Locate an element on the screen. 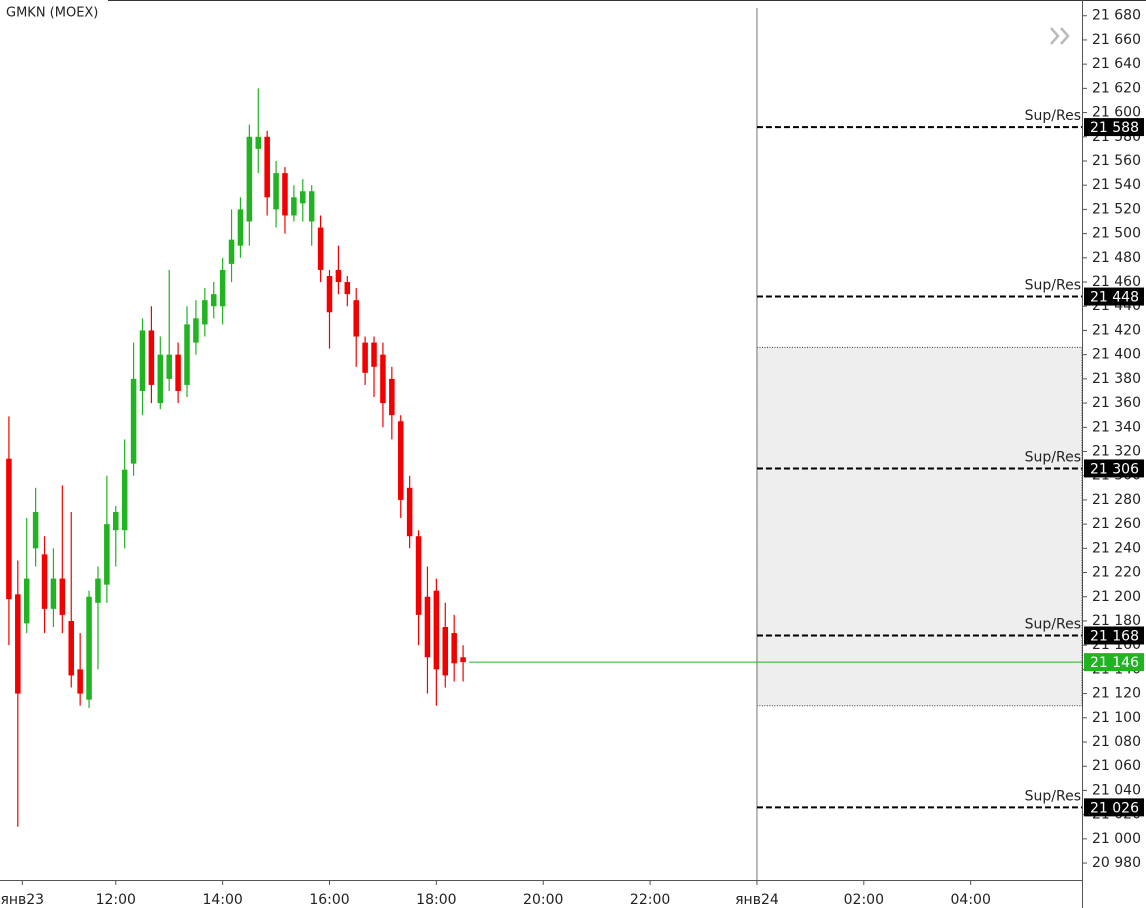  y-tick-label: 21 600 is located at coordinates (1116, 113).